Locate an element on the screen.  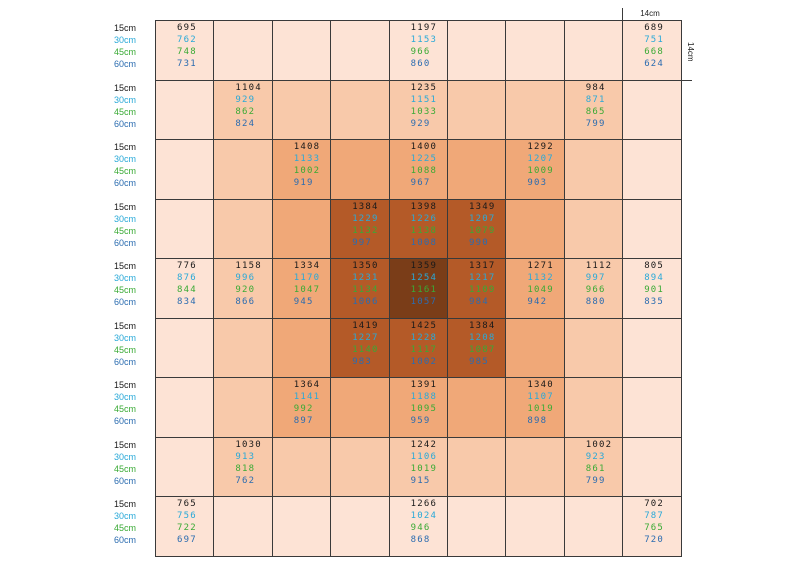
cell-value: 624 is located at coordinates (654, 64).